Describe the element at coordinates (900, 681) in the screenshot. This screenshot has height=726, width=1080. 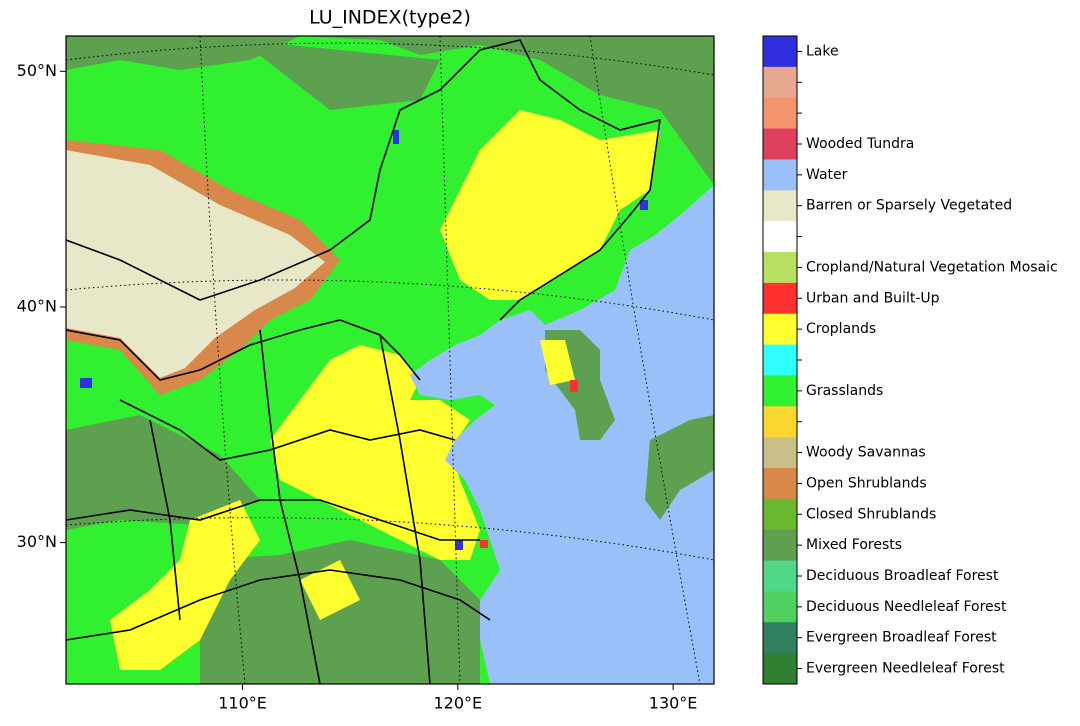
I see `watermark: 知乎 @气象小筑` at that location.